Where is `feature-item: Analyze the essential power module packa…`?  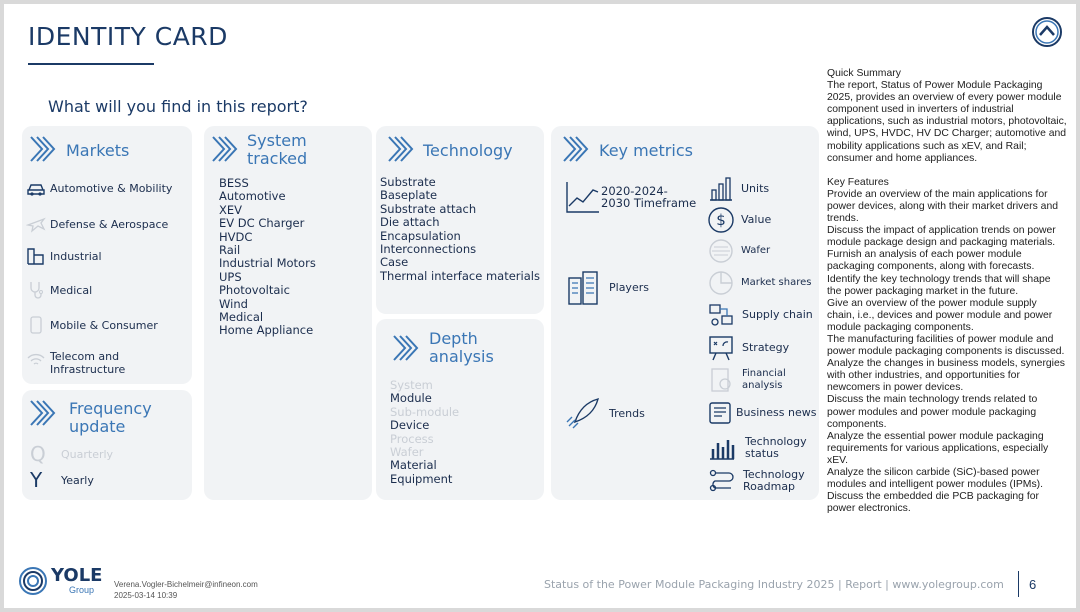 feature-item: Analyze the essential power module packa… is located at coordinates (938, 448).